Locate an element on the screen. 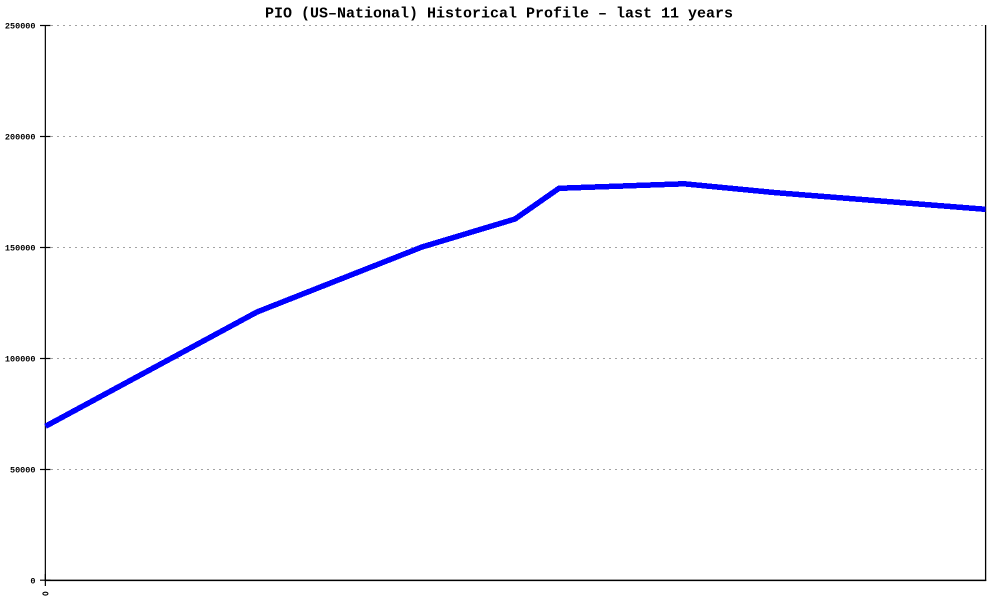  svg-text: 0 is located at coordinates (32, 582).